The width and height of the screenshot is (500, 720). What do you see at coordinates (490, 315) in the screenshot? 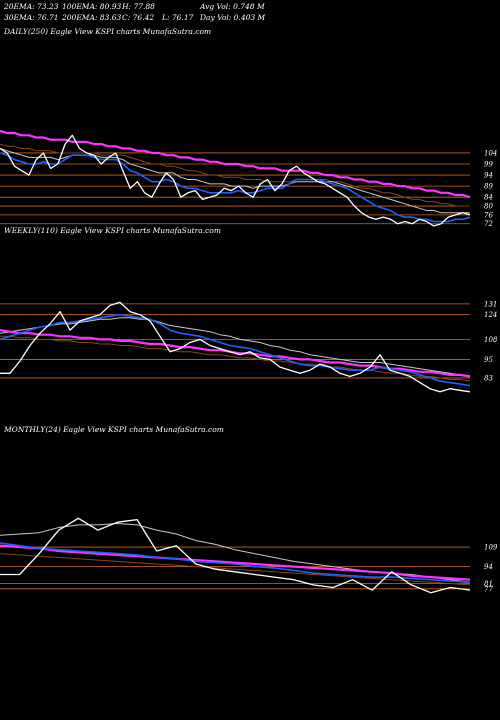
I see `level-label-124: 124` at bounding box center [490, 315].